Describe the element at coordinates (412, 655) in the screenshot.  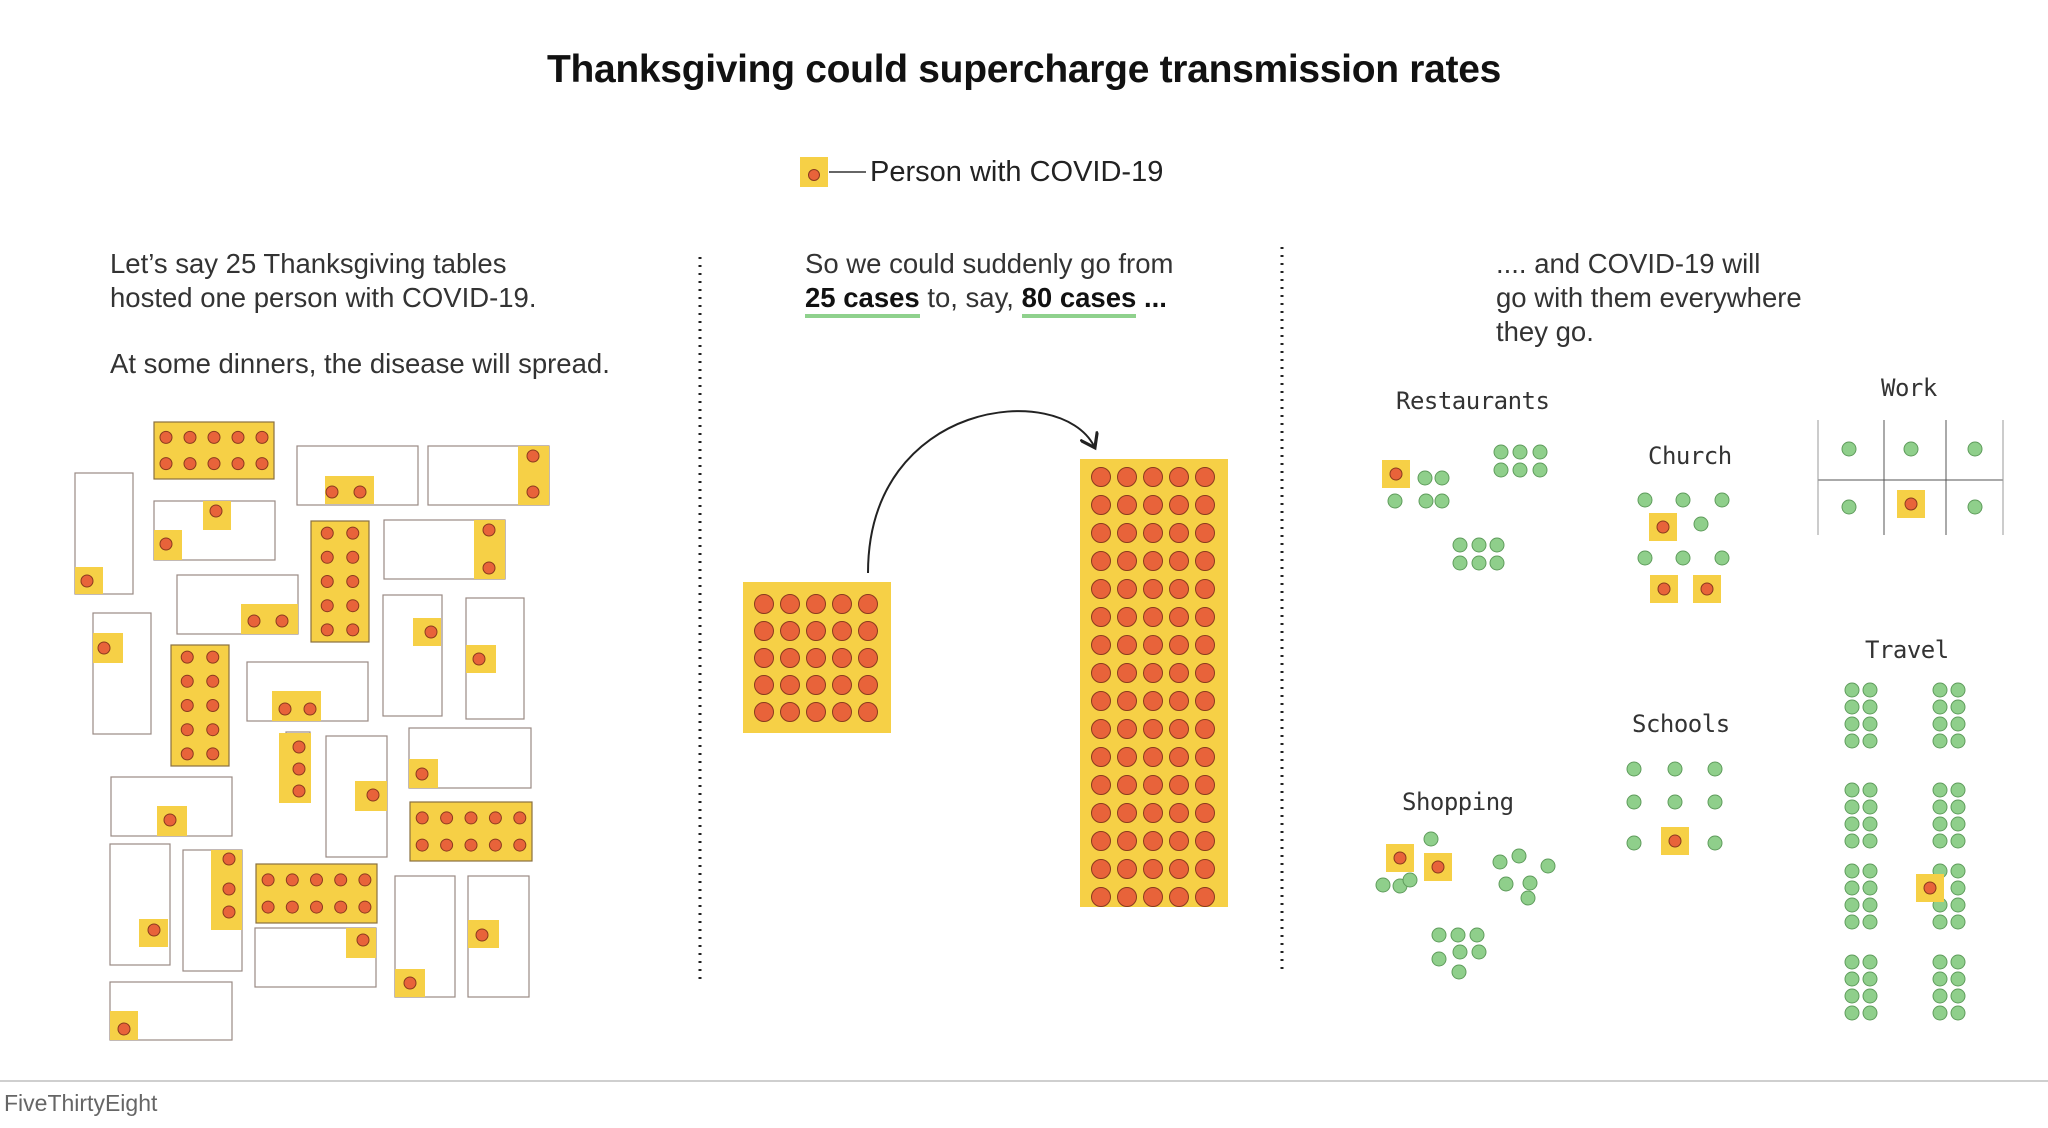
I see `table` at that location.